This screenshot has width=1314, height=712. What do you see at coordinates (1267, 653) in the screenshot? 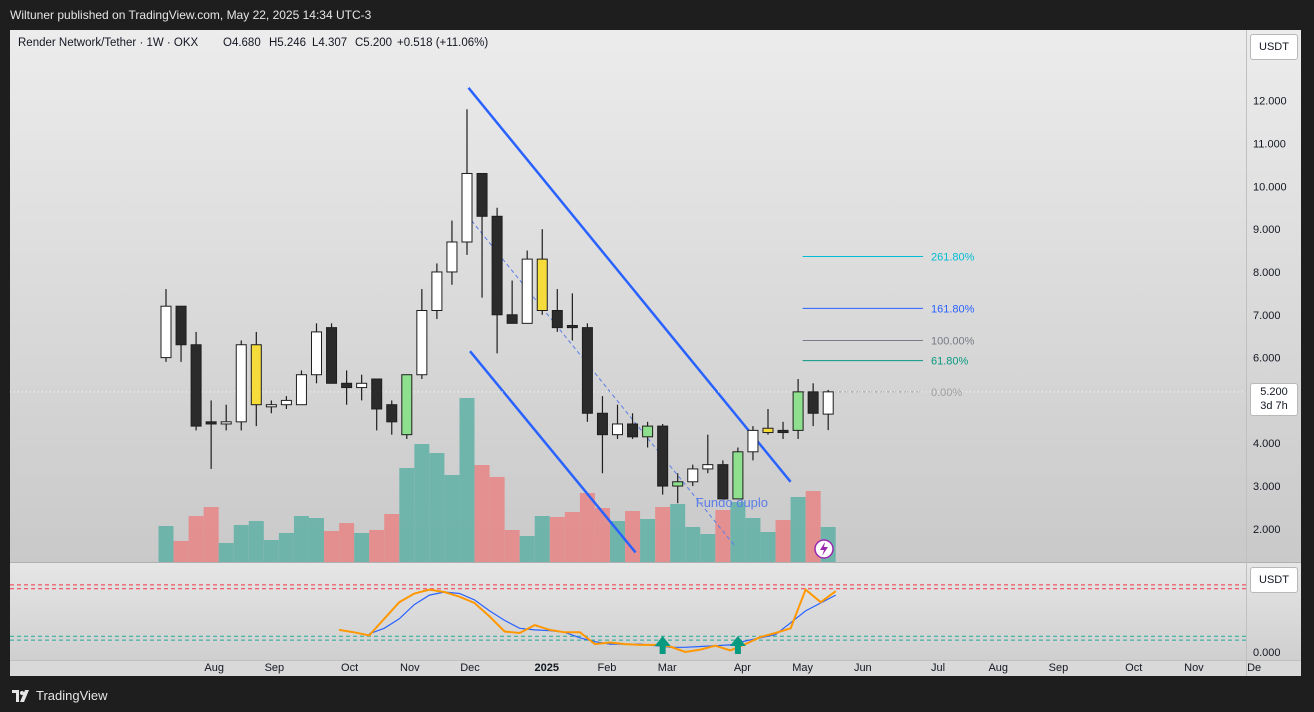
I see `indicator-tick-label: 0.000` at bounding box center [1267, 653].